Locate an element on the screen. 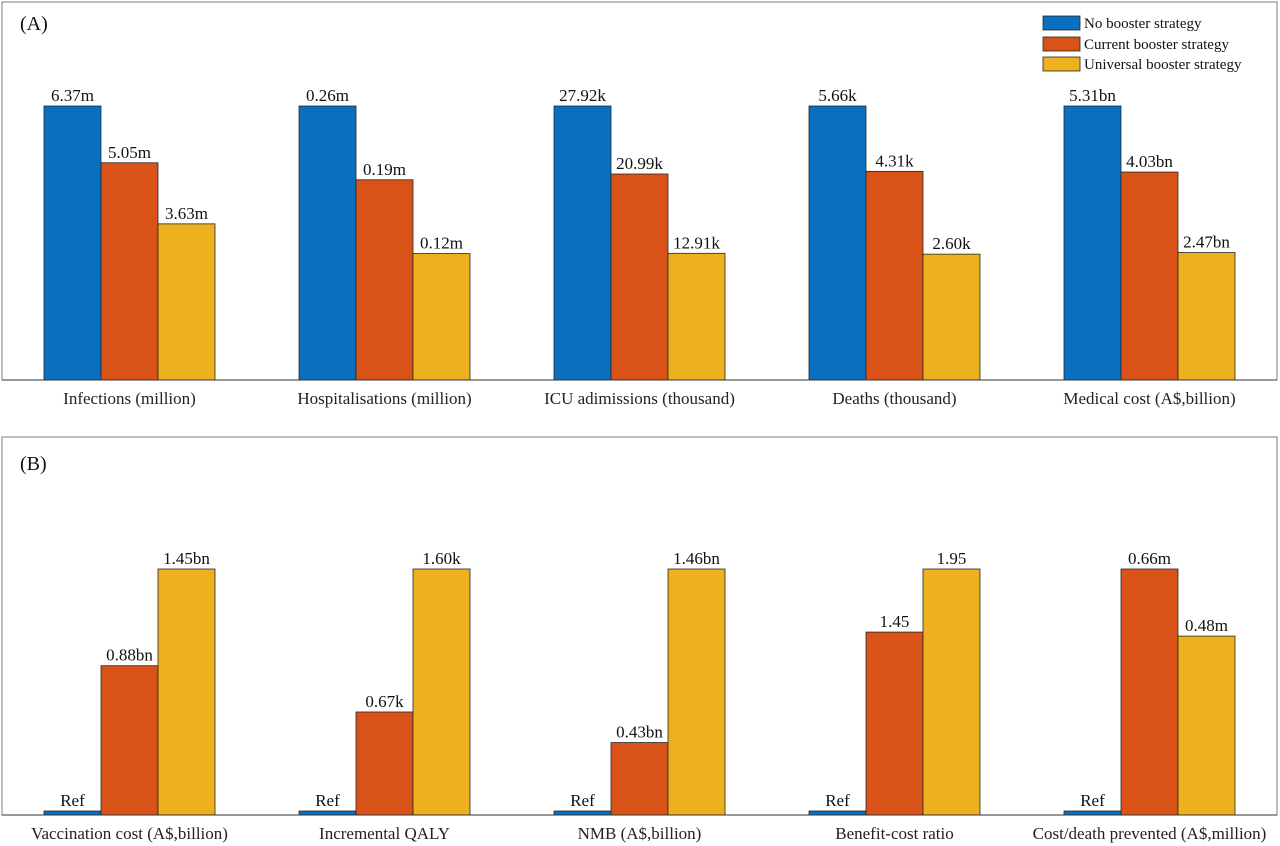 This screenshot has height=846, width=1280. legend-label-universal-booster: Universal booster strategy is located at coordinates (1163, 65).